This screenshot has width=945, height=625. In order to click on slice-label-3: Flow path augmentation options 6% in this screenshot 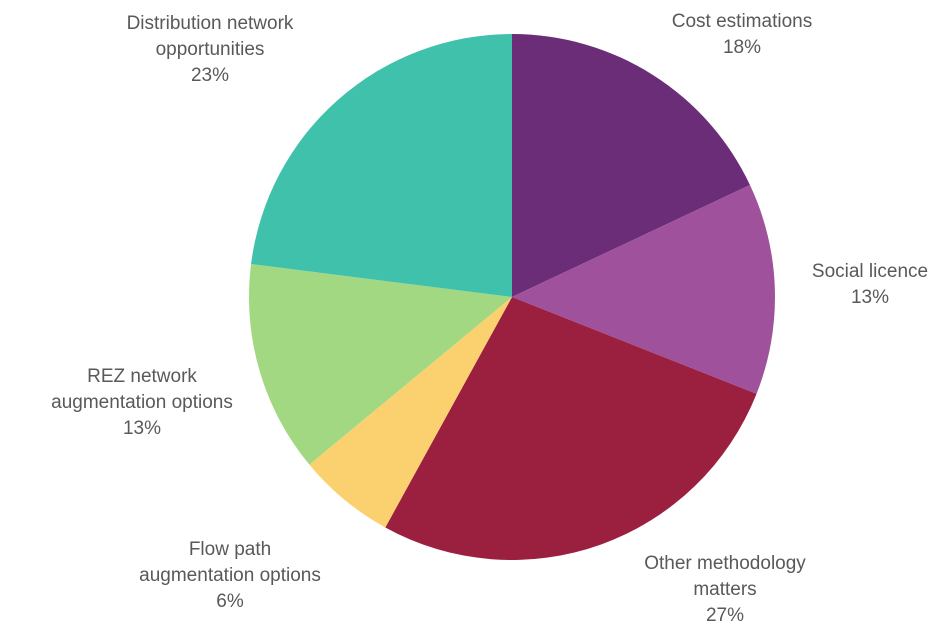, I will do `click(230, 575)`.